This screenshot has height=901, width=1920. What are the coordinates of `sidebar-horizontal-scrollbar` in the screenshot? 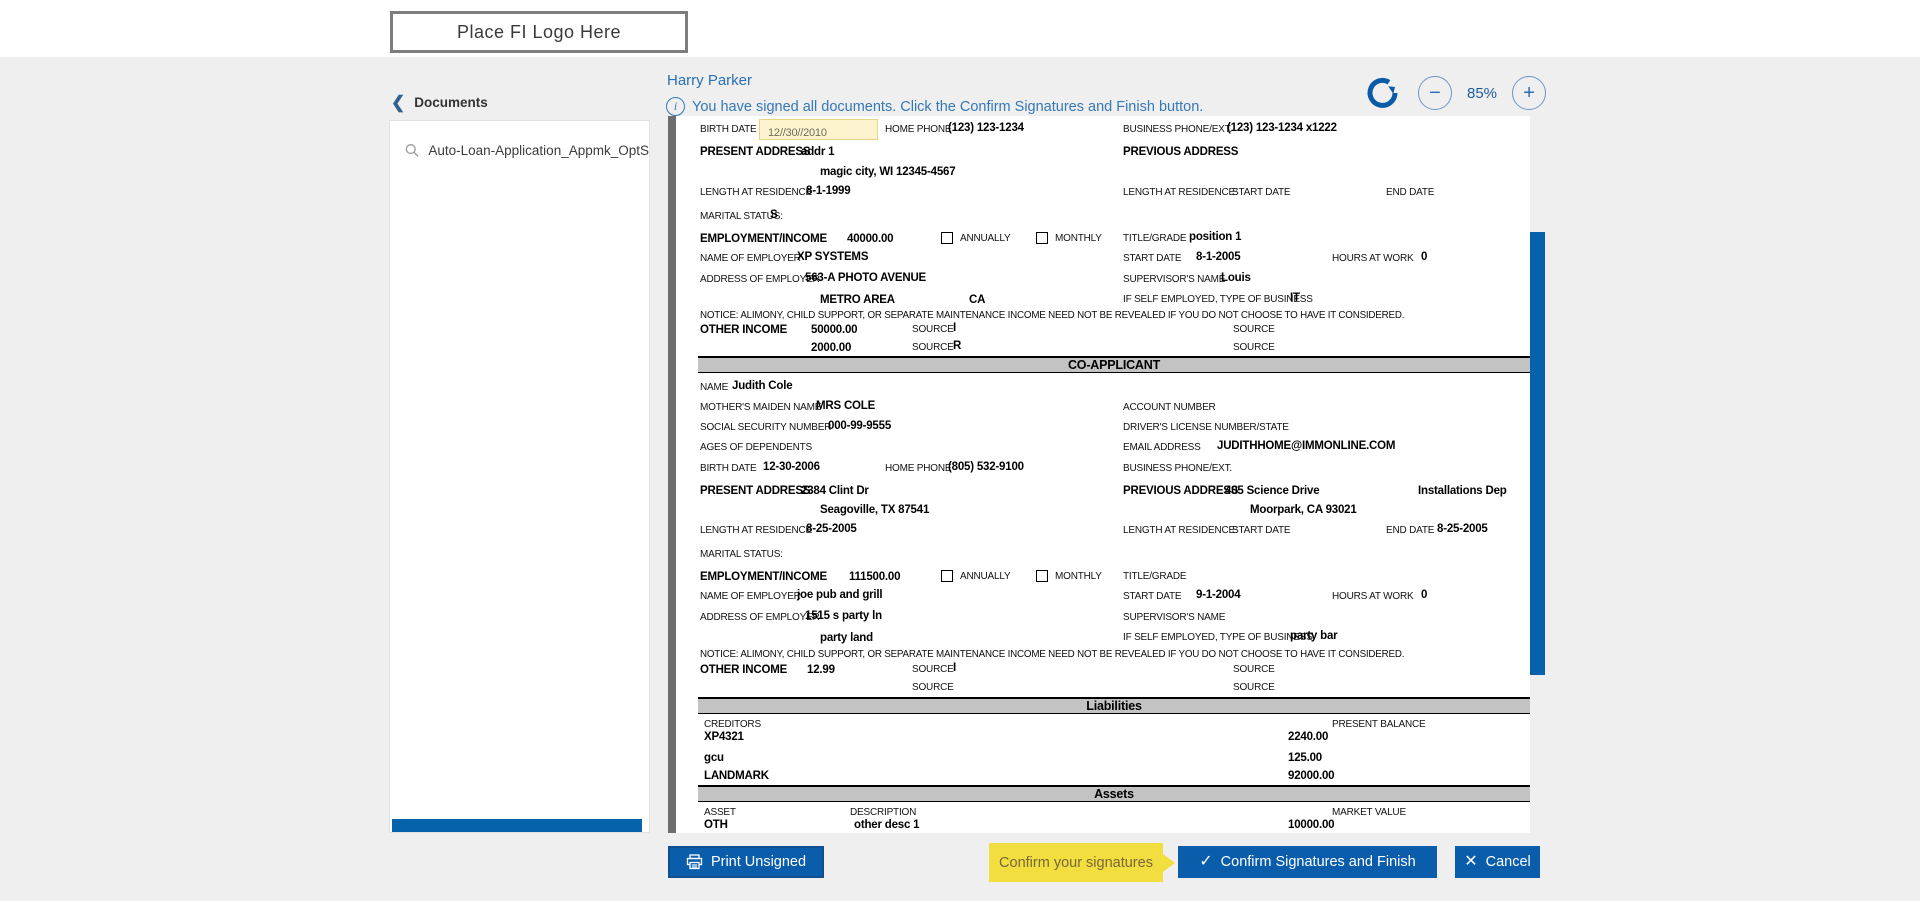 It's located at (517, 825).